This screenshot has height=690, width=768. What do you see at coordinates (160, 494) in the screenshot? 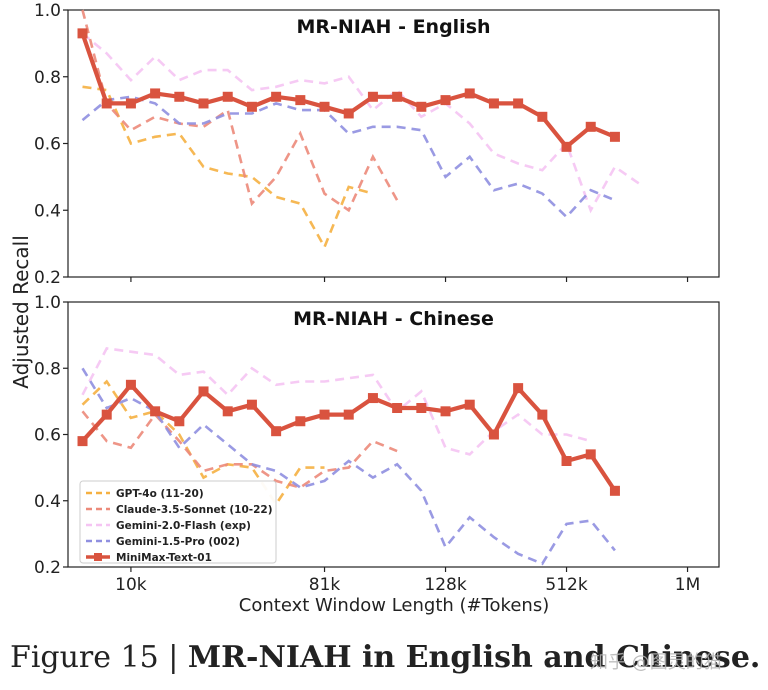
I see `legend-label-gpt-4o-11-20: GPT-4o (11-20)` at bounding box center [160, 494].